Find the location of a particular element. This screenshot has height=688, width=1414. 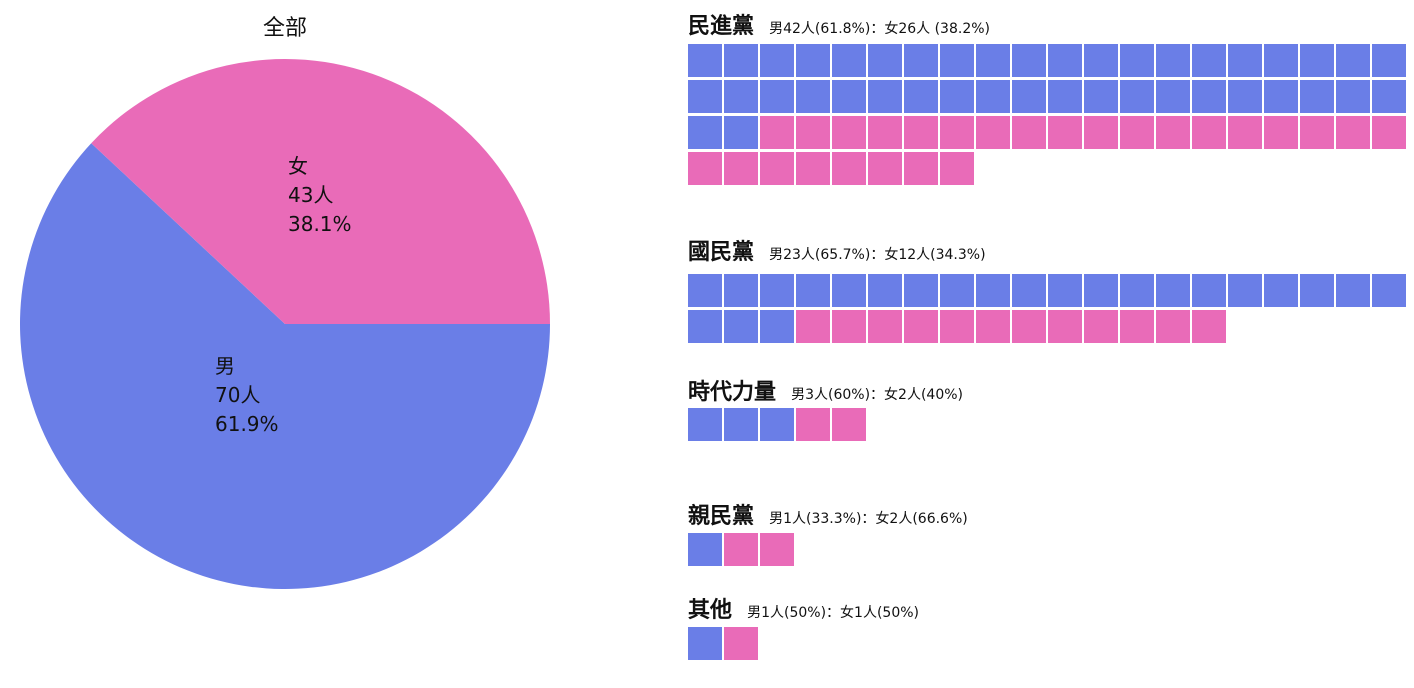

party-npp-header: 時代力量 男3人(60%)：女2人(40%) is located at coordinates (825, 390).